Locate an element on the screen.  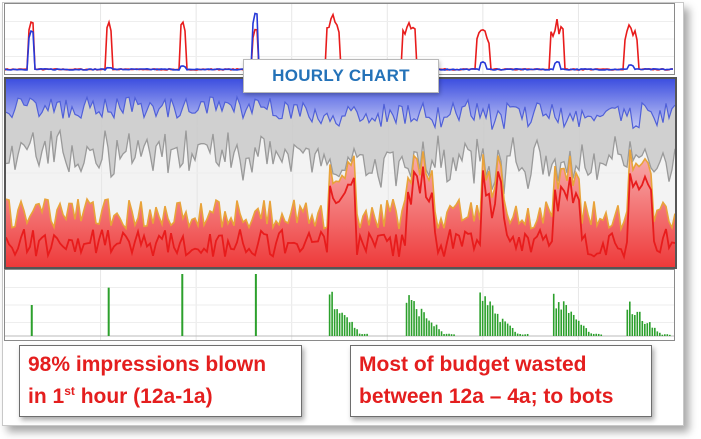
chart-title: HOURLY CHART is located at coordinates (341, 76).